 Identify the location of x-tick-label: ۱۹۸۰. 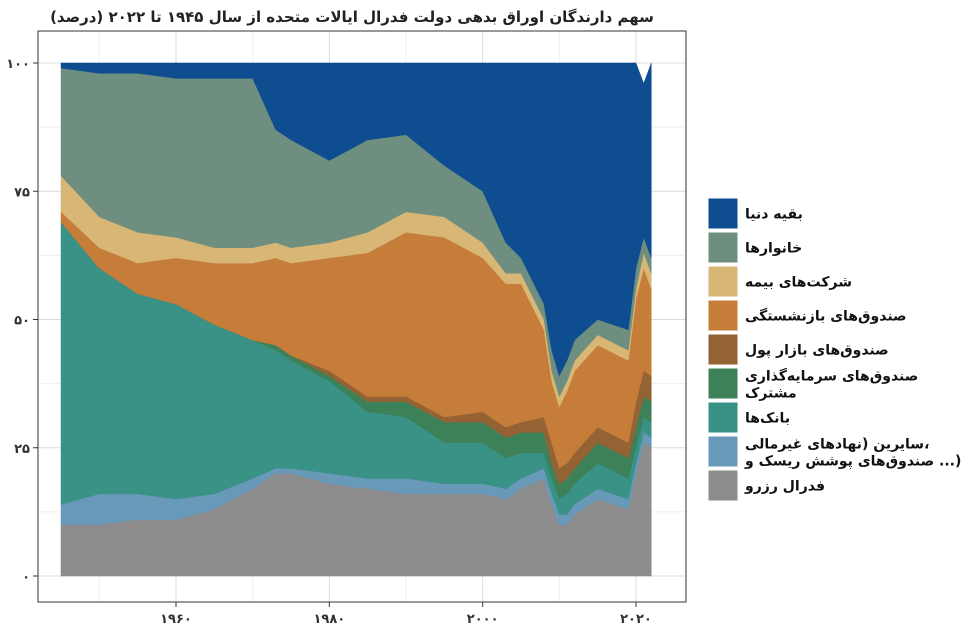
(329, 619).